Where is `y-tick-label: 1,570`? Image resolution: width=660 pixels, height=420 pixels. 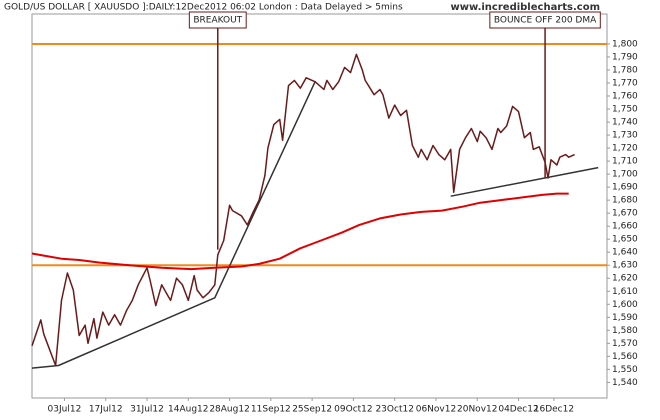
y-tick-label: 1,570 is located at coordinates (625, 344).